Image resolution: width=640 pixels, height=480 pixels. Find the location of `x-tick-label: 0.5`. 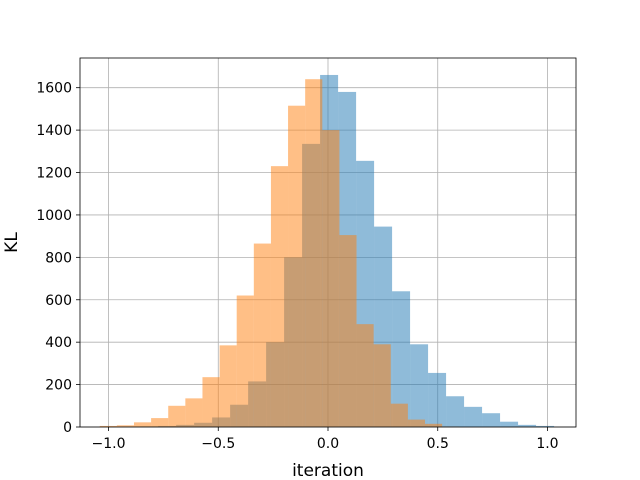

x-tick-label: 0.5 is located at coordinates (438, 444).